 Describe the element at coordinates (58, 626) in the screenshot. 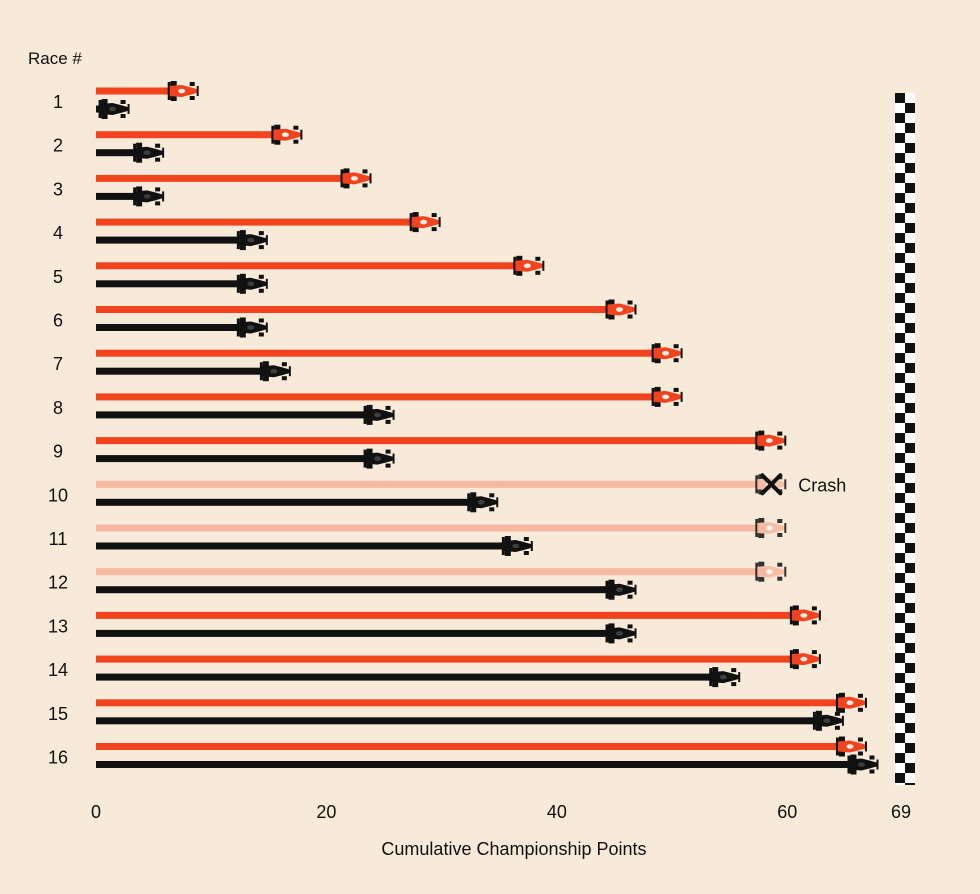

I see `race-label: 13` at that location.